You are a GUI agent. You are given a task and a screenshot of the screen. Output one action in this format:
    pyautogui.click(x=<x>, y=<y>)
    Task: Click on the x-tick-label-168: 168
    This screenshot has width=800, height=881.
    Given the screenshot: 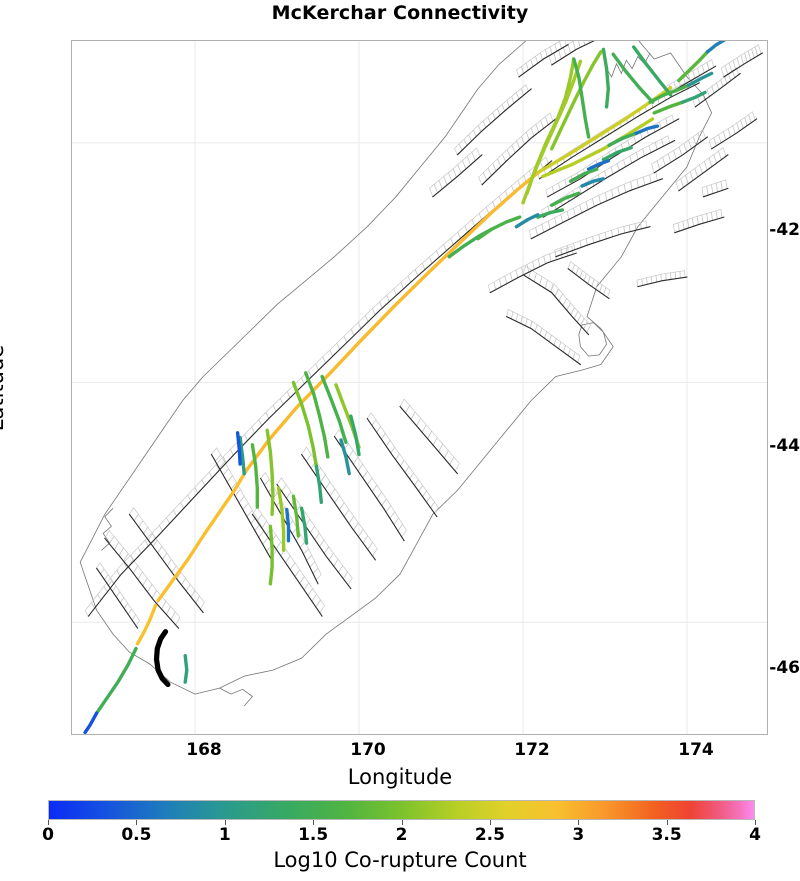 What is the action you would take?
    pyautogui.click(x=204, y=750)
    